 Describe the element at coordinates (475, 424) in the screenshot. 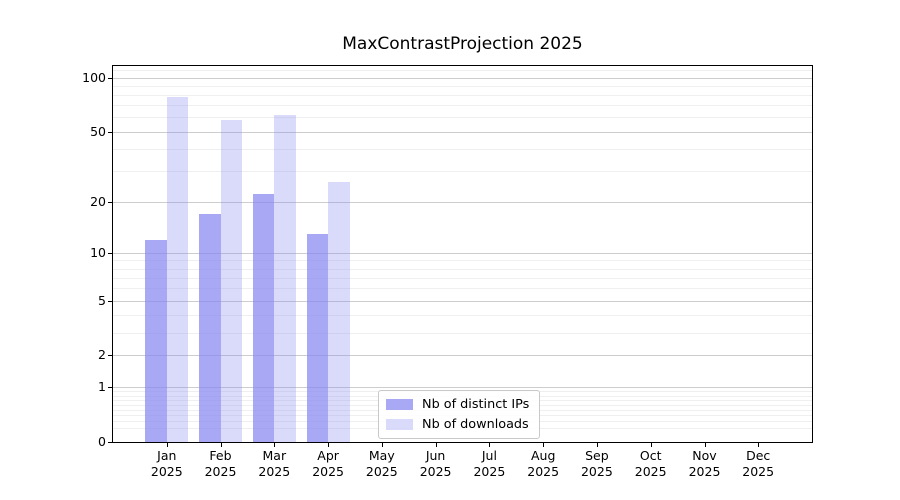

I see `legend-label-downloads: Nb of downloads` at that location.